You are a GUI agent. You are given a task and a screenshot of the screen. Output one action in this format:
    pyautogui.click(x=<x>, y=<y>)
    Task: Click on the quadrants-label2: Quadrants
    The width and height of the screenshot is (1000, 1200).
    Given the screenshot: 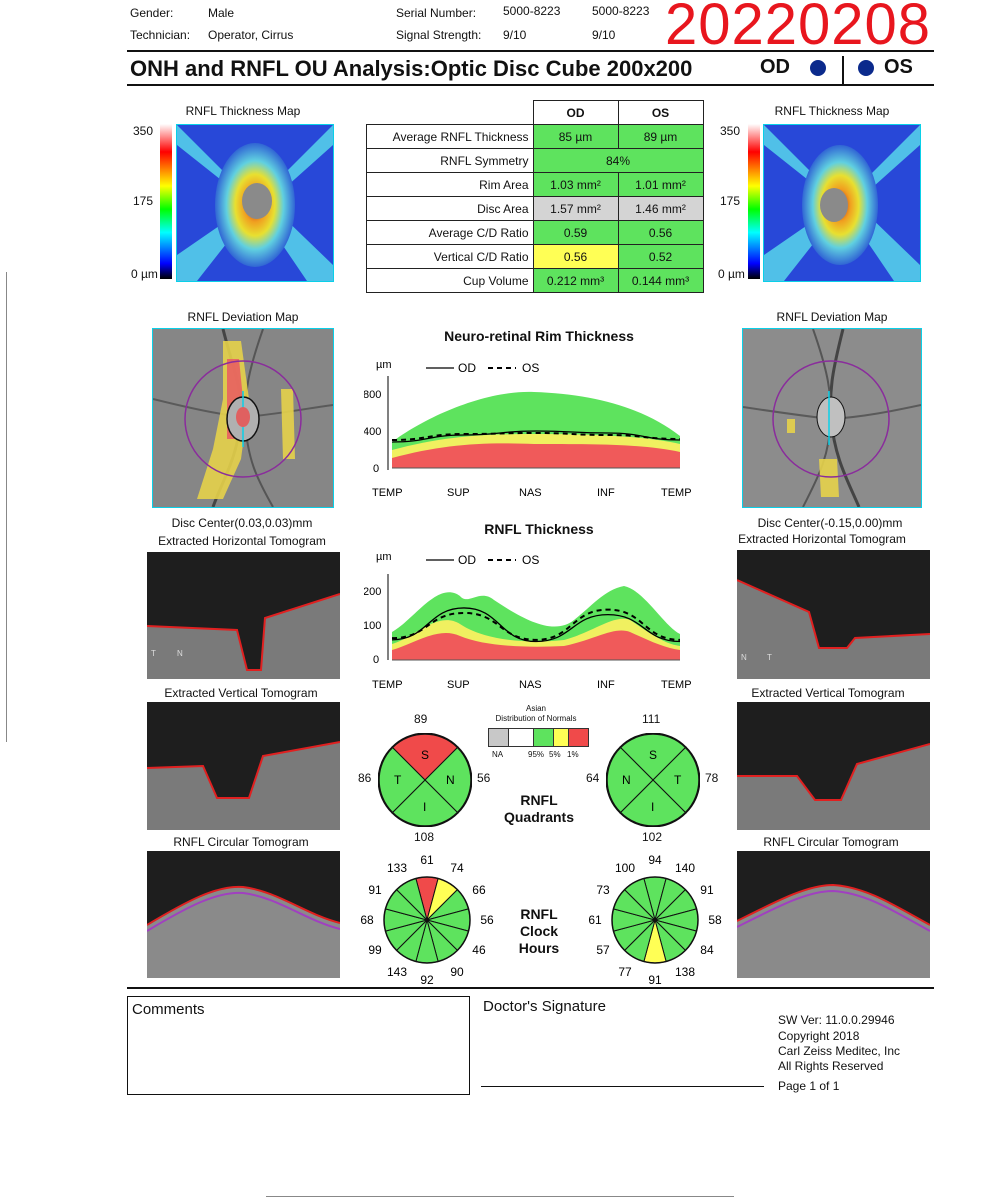 What is the action you would take?
    pyautogui.click(x=538, y=817)
    